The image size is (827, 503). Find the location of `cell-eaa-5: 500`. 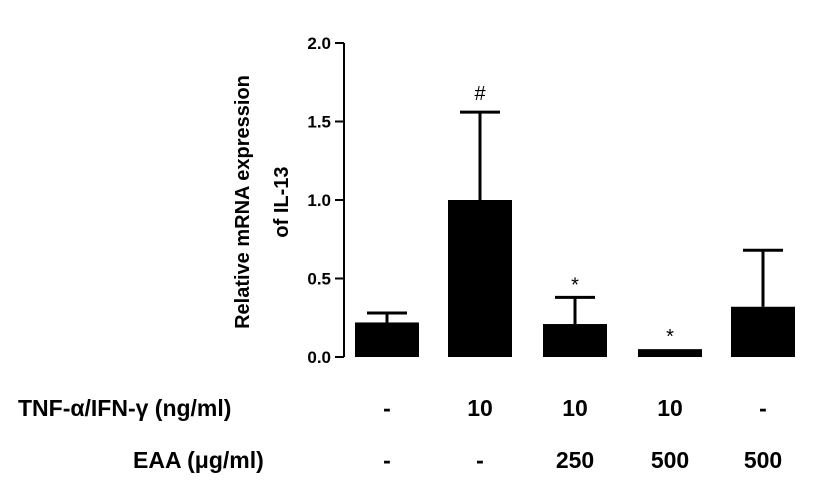

cell-eaa-5: 500 is located at coordinates (763, 460).